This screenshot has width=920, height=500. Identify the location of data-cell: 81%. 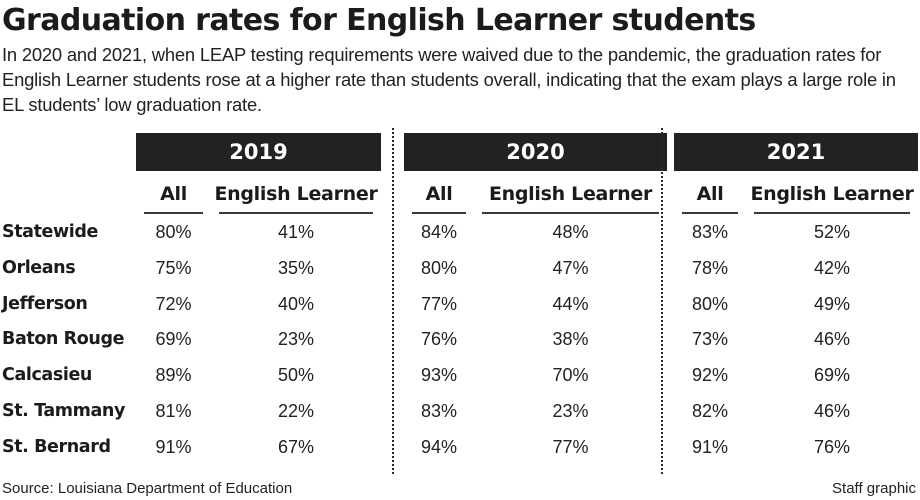
(173, 411).